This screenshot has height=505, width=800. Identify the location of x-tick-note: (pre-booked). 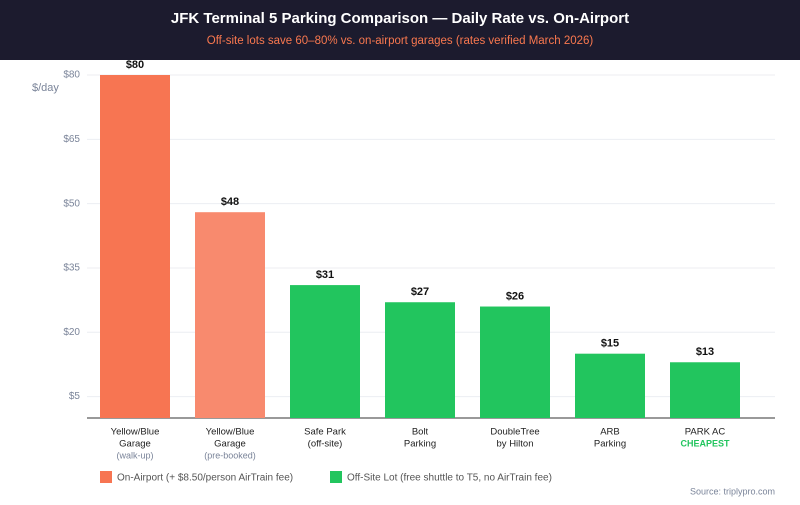
(230, 455).